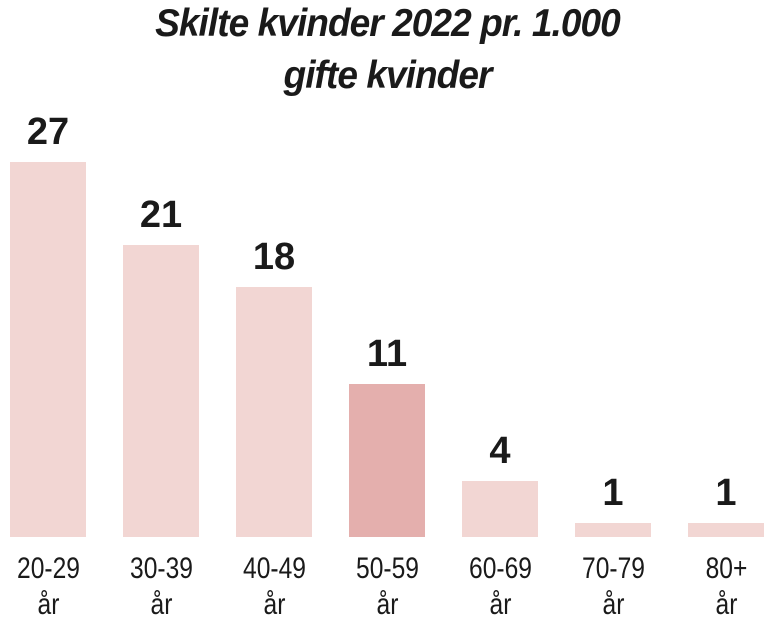 The height and width of the screenshot is (625, 775). What do you see at coordinates (500, 586) in the screenshot?
I see `category-label: 60-69 år` at bounding box center [500, 586].